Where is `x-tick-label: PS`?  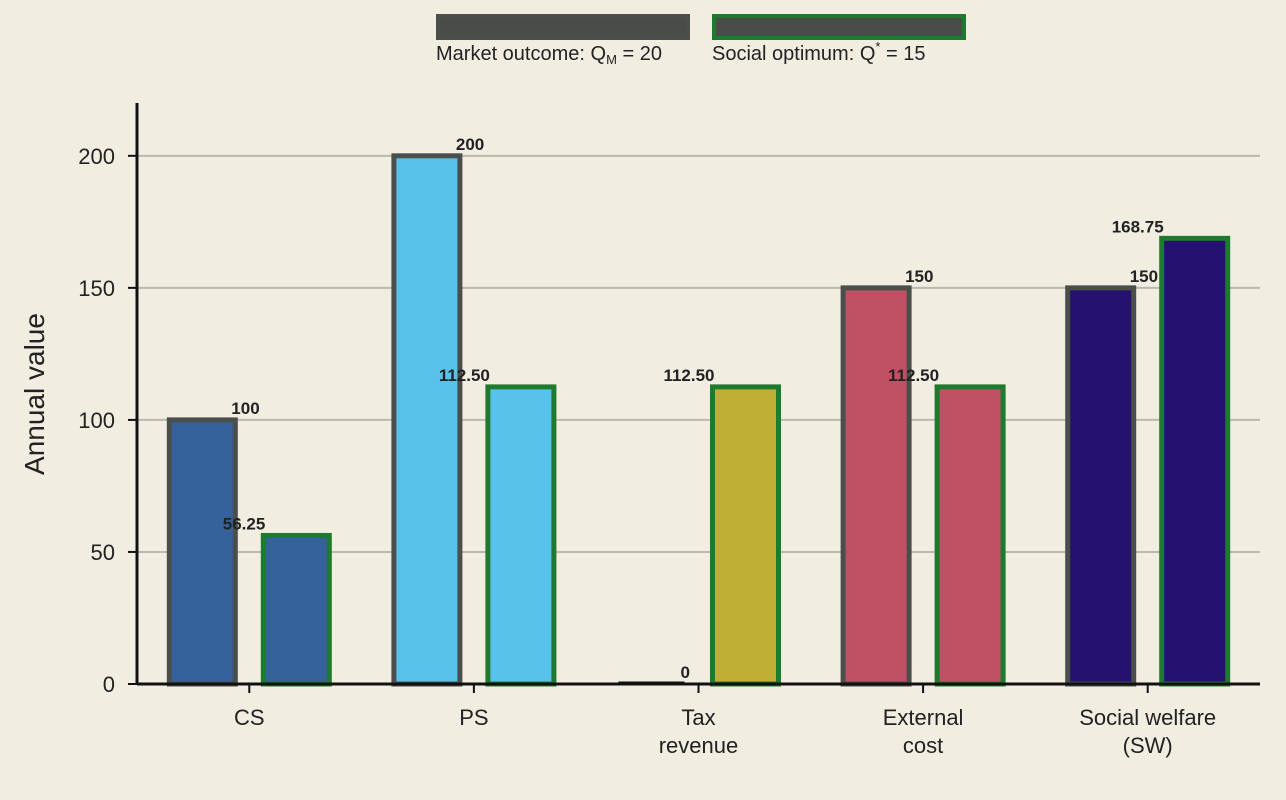 x-tick-label: PS is located at coordinates (473, 717).